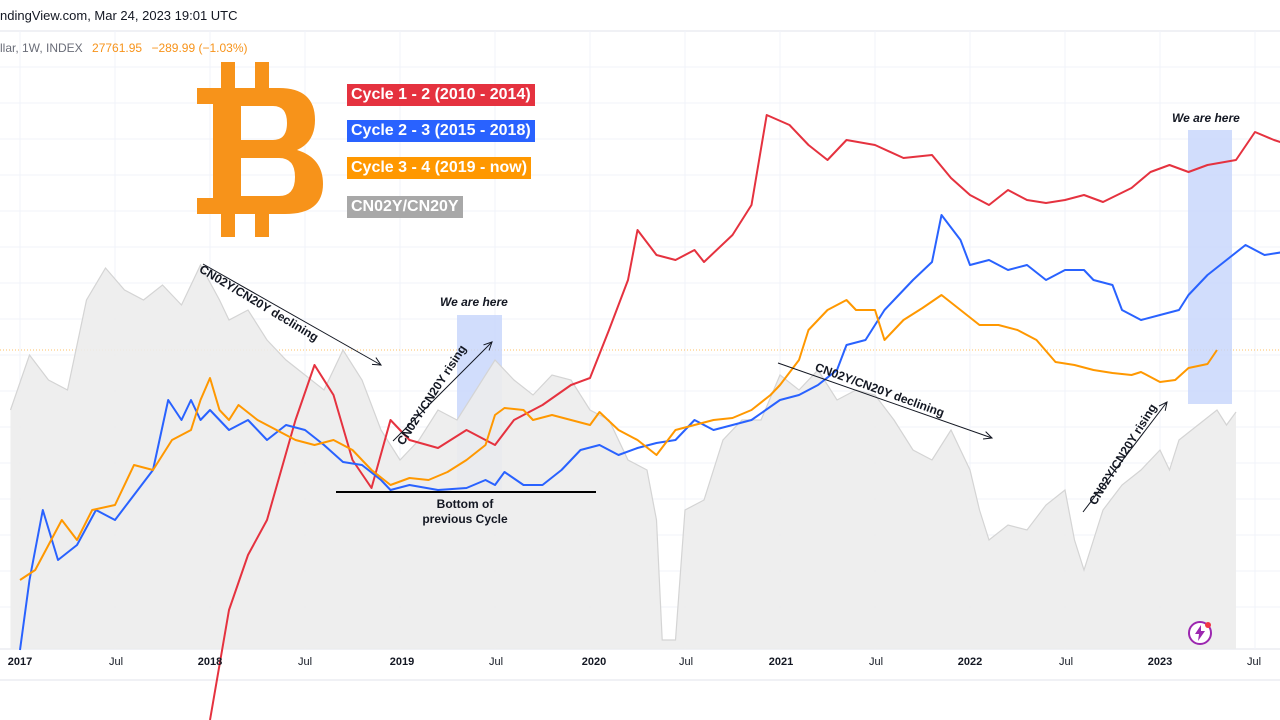 This screenshot has width=1280, height=720. Describe the element at coordinates (988, 435) in the screenshot. I see `arrow-declining-2-head` at that location.